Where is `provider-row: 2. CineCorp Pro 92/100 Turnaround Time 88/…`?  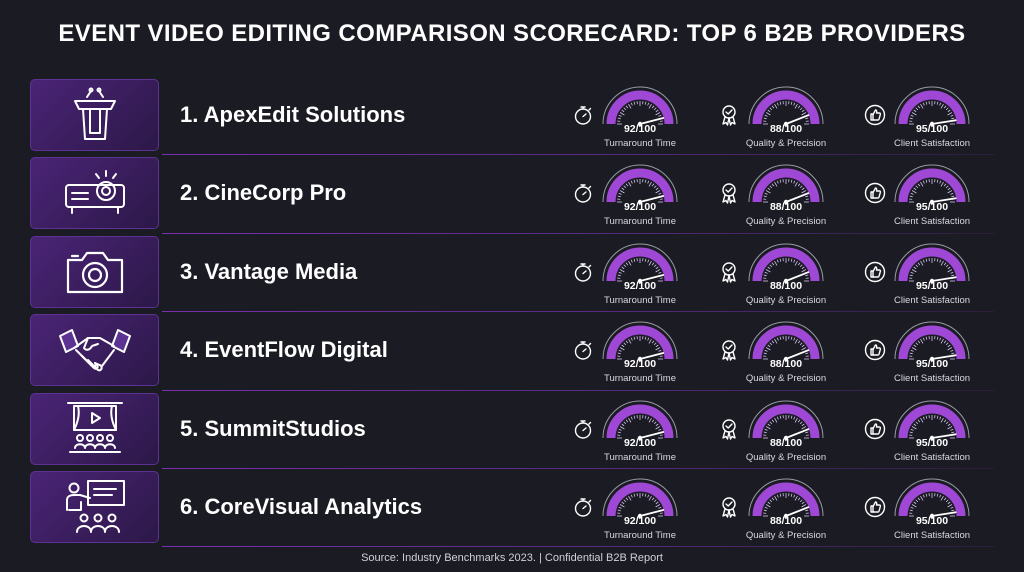 provider-row: 2. CineCorp Pro 92/100 Turnaround Time 88/… is located at coordinates (512, 195).